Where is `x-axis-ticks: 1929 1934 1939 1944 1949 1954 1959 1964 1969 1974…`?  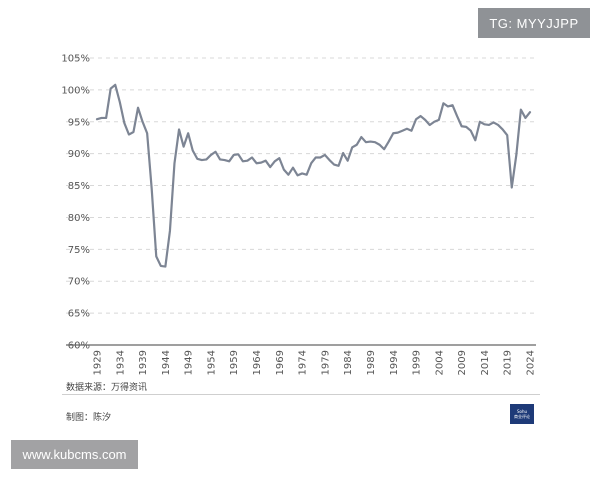 x-axis-ticks: 1929 1934 1939 1944 1949 1954 1959 1964 1969 1974… is located at coordinates (315, 362).